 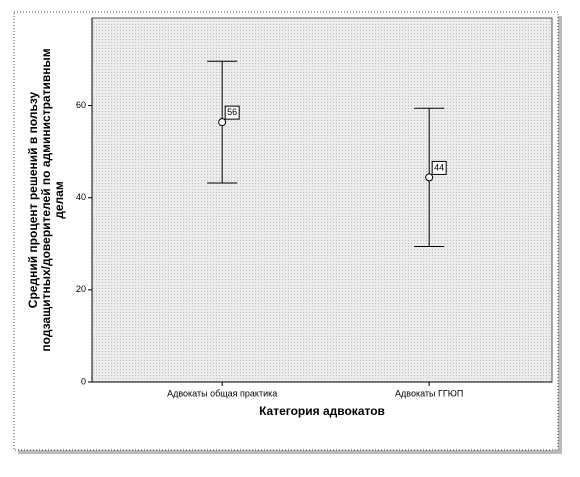 I want to click on value-label: 56, so click(x=232, y=112).